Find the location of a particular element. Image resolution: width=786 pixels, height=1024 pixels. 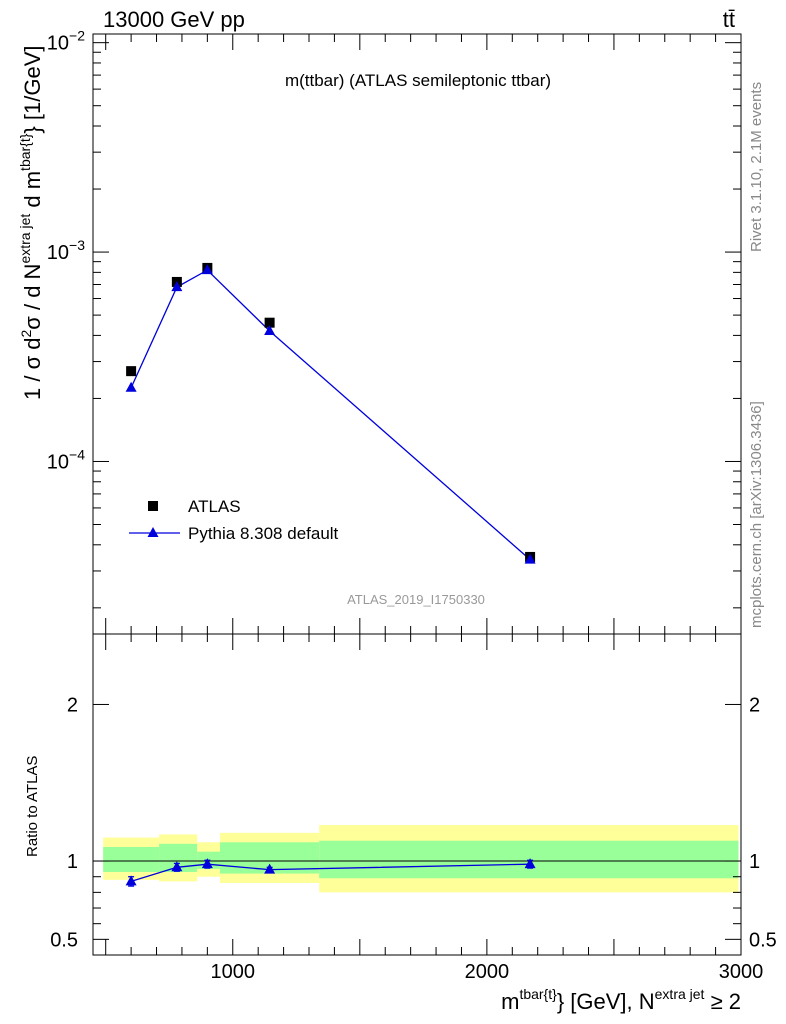

header-right: tt̄ is located at coordinates (729, 19).